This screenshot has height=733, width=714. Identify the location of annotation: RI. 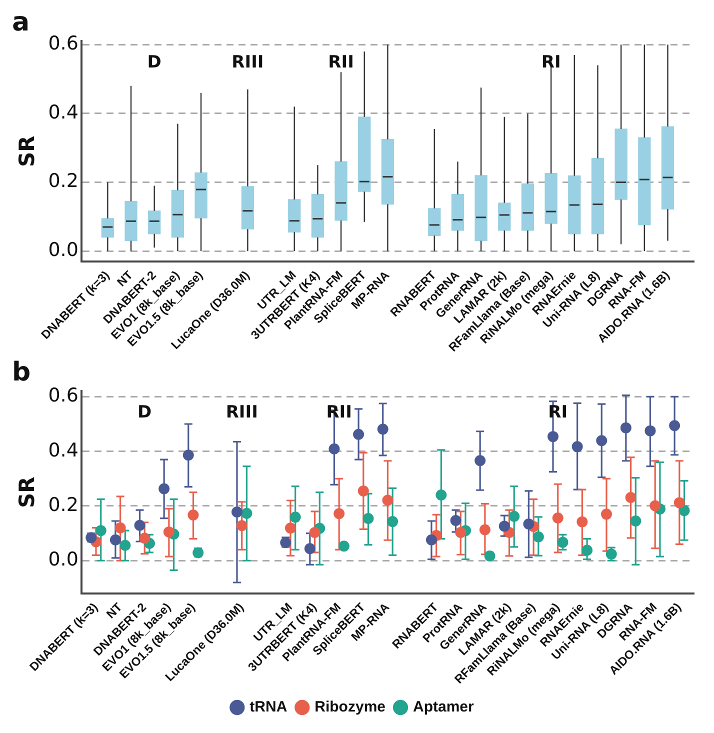
(551, 62).